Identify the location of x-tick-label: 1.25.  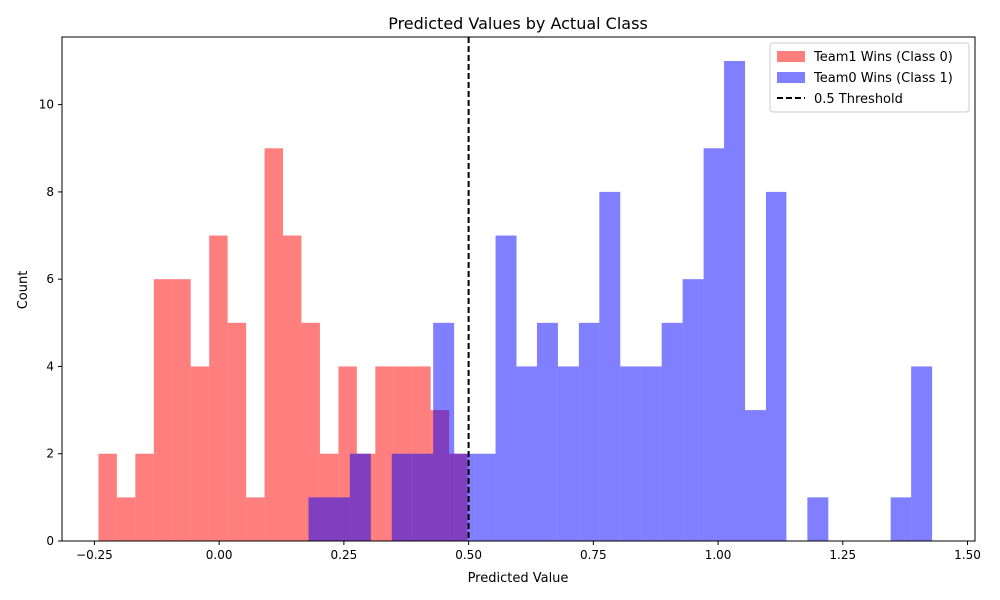
(842, 555).